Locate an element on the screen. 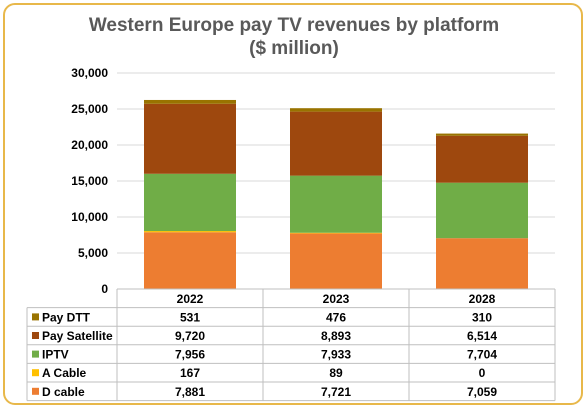 The width and height of the screenshot is (588, 410). legend-label: Pay DTT is located at coordinates (66, 317).